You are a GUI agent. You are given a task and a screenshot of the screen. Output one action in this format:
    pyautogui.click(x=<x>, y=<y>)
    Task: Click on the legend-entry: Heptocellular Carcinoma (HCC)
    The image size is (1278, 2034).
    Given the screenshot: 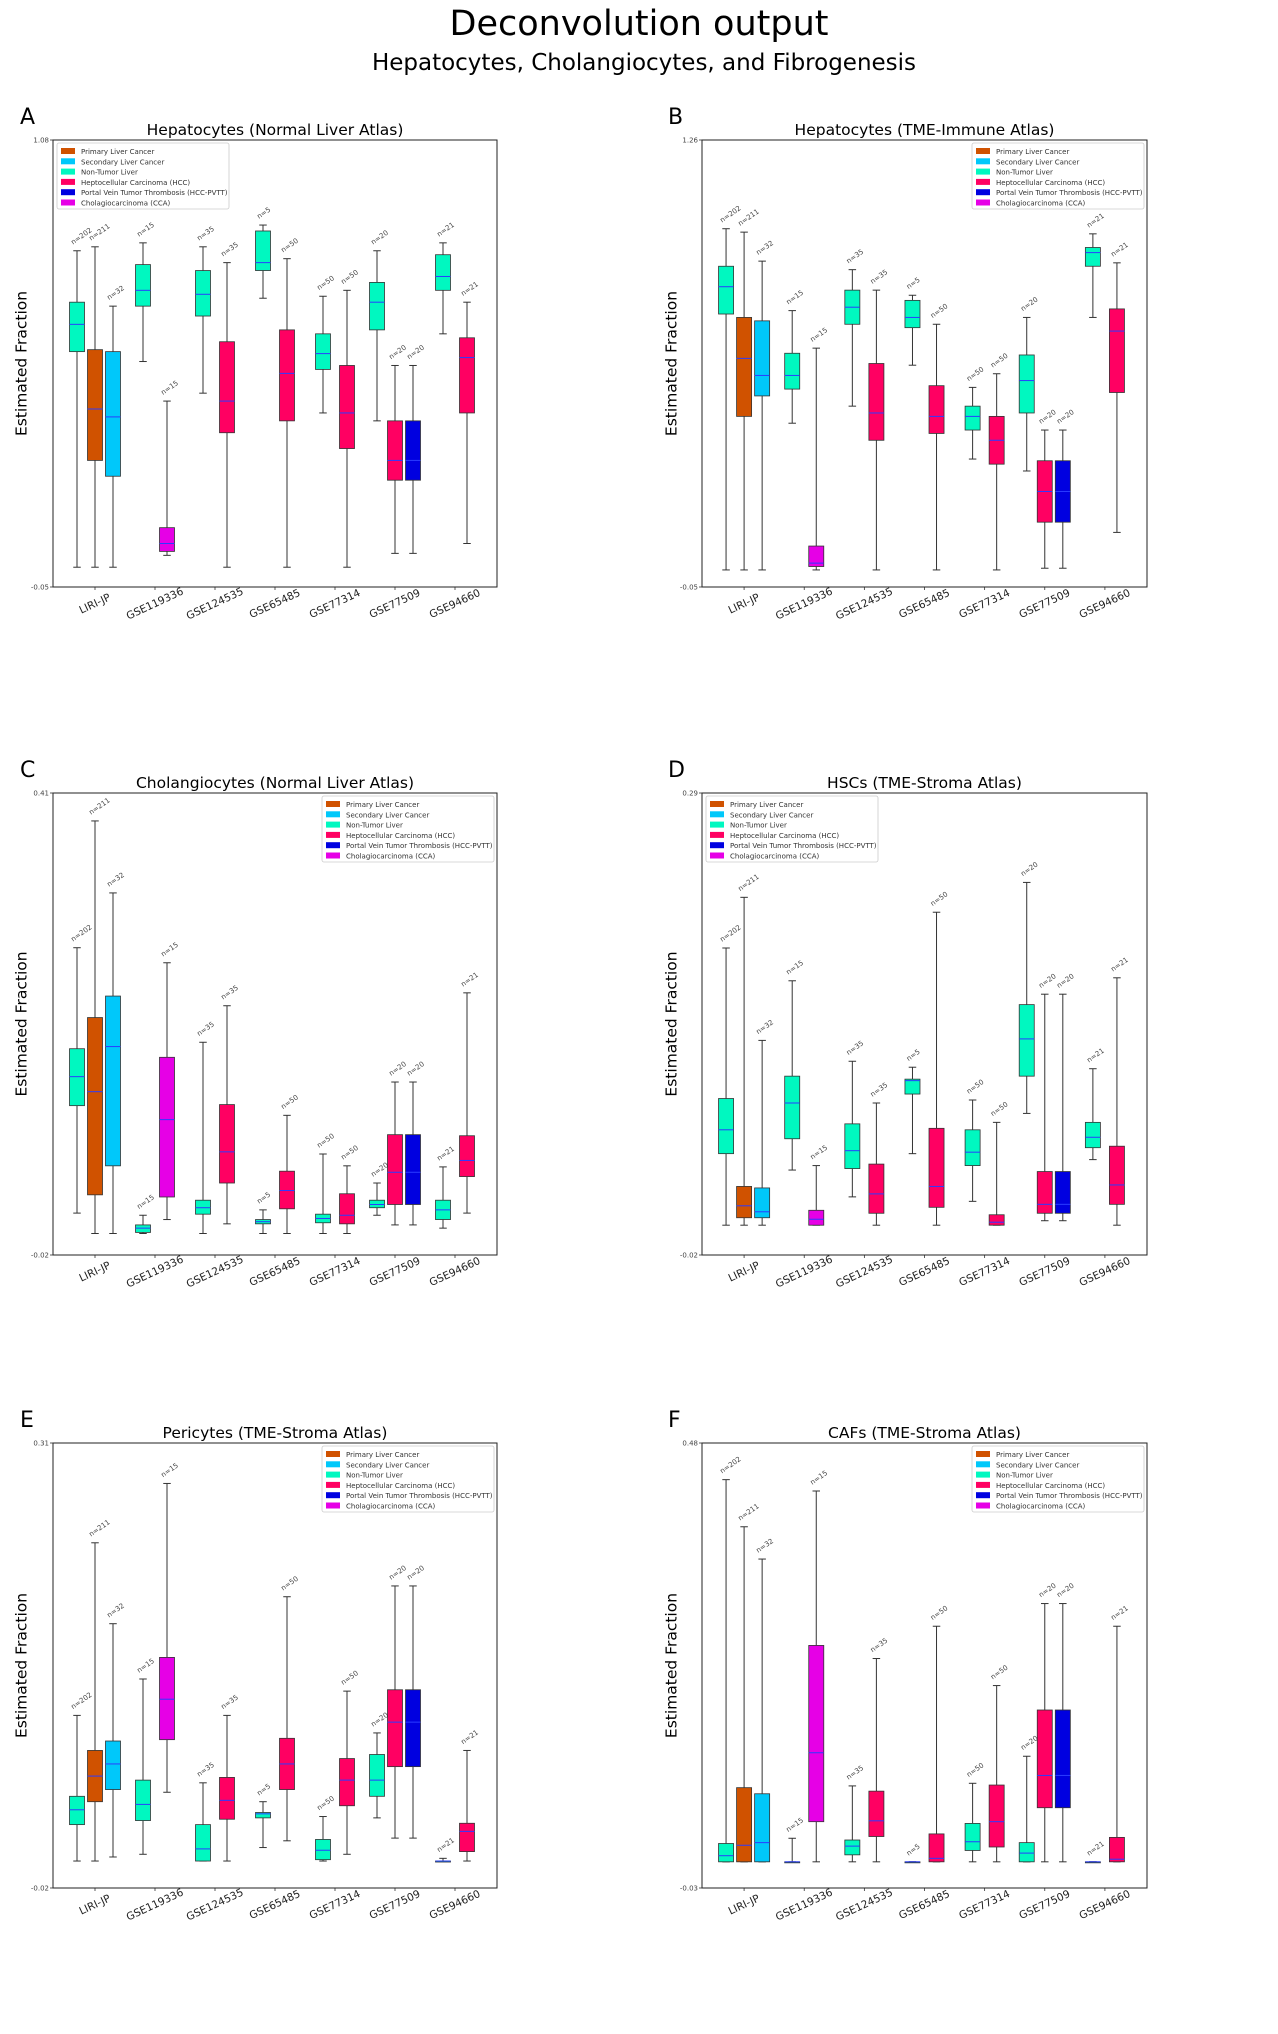 What is the action you would take?
    pyautogui.click(x=135, y=183)
    